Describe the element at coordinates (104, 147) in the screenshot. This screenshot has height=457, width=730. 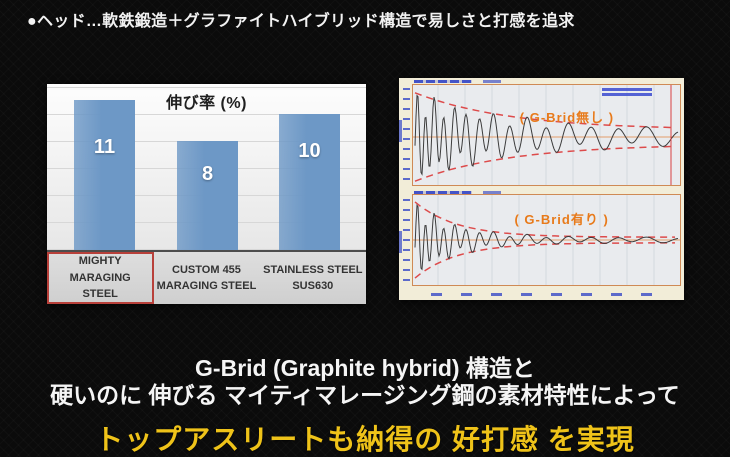
I see `bar-value-label: 11` at that location.